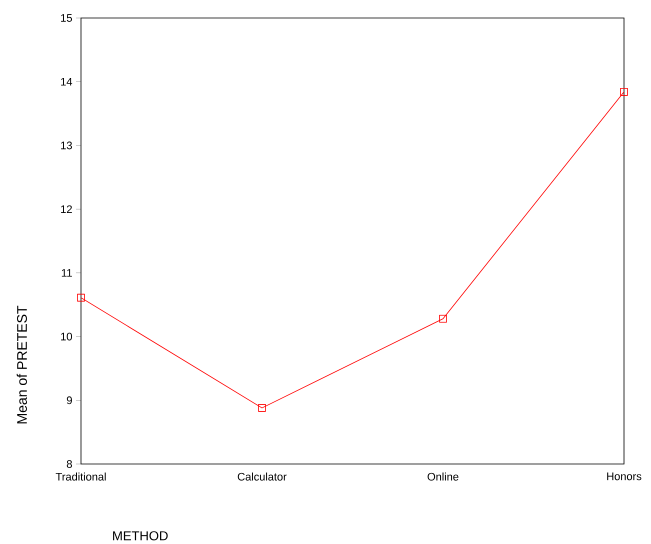 The width and height of the screenshot is (651, 544). Describe the element at coordinates (66, 18) in the screenshot. I see `y-tick-label: 15` at that location.